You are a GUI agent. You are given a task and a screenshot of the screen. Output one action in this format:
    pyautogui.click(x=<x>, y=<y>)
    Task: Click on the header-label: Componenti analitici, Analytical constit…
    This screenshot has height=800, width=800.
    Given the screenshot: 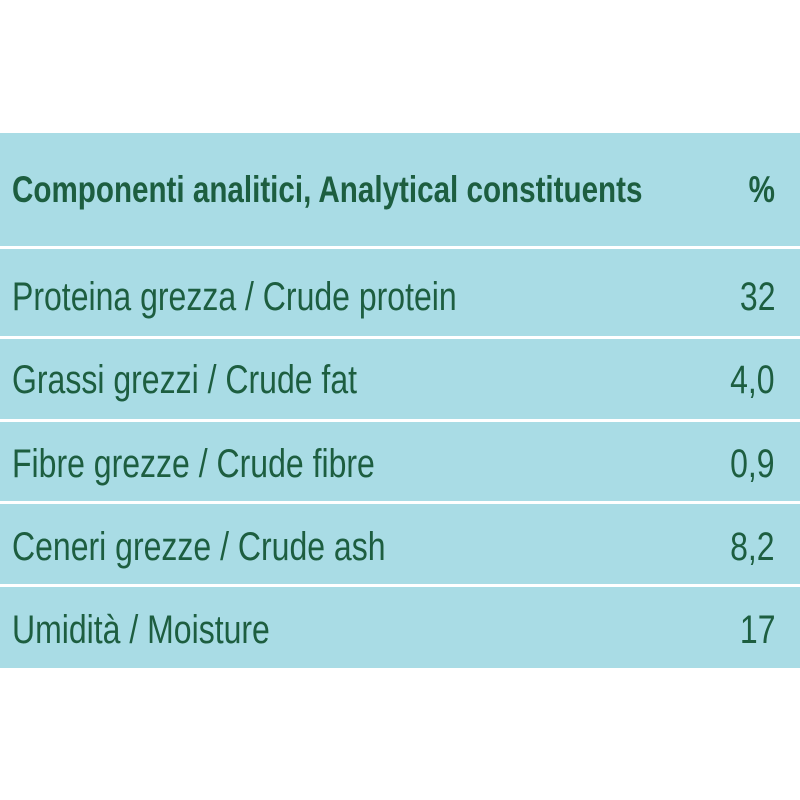 What is the action you would take?
    pyautogui.click(x=327, y=189)
    